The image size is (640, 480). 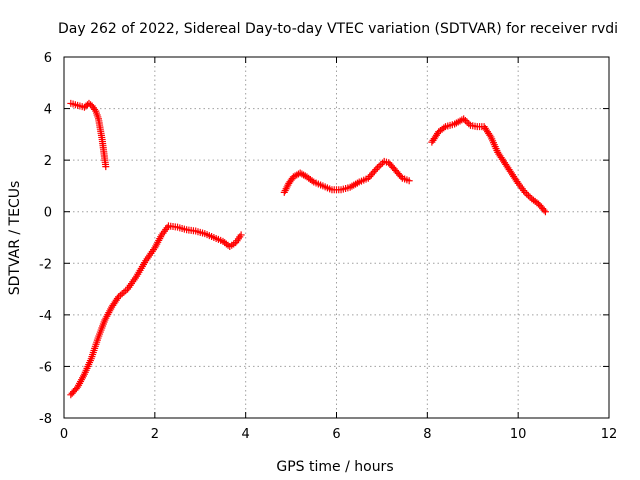 What do you see at coordinates (48, 110) in the screenshot?
I see `y-tick-label: 4` at bounding box center [48, 110].